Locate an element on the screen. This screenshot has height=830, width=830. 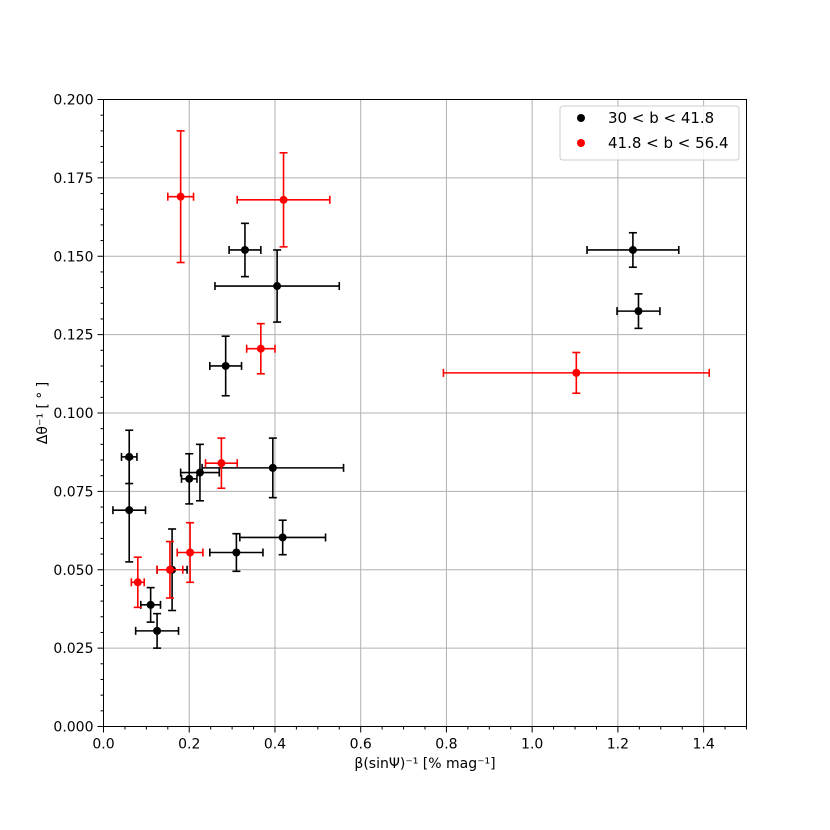
y-tick-label: 0.000 is located at coordinates (73, 728).